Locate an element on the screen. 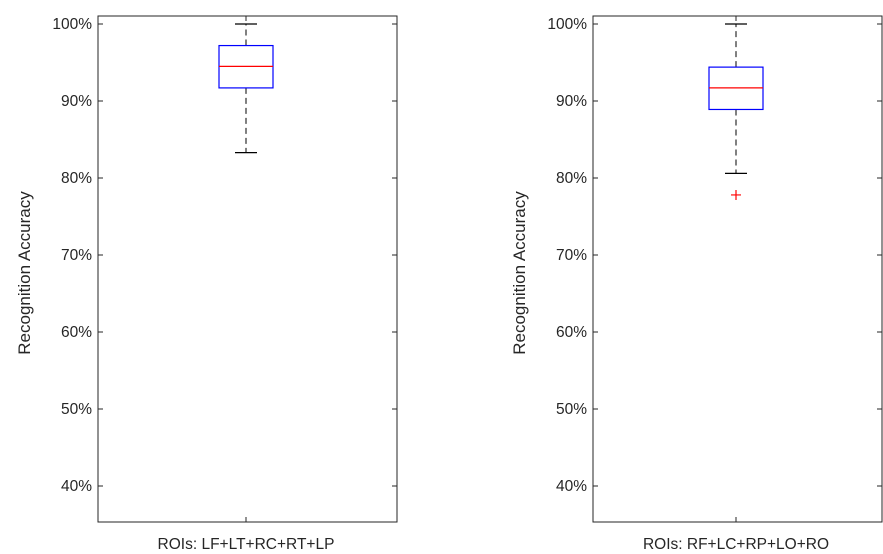 The width and height of the screenshot is (883, 554). outlier-marker is located at coordinates (736, 194).